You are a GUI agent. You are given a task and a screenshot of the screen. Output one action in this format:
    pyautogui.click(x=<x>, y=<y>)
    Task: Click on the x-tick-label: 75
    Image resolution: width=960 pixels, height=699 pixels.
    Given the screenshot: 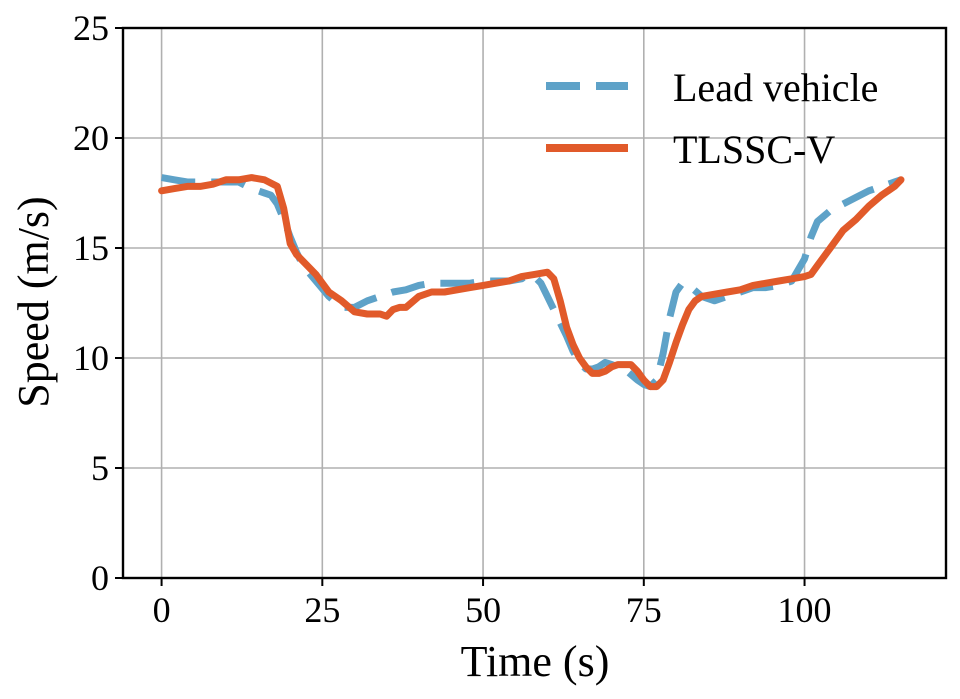 What is the action you would take?
    pyautogui.click(x=644, y=610)
    